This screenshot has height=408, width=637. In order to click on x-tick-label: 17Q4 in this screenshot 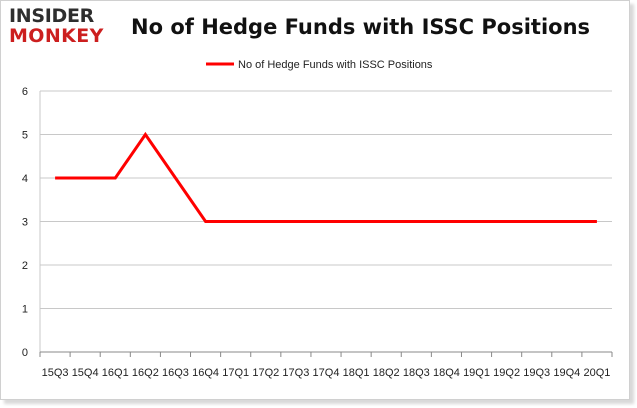, I will do `click(326, 373)`.